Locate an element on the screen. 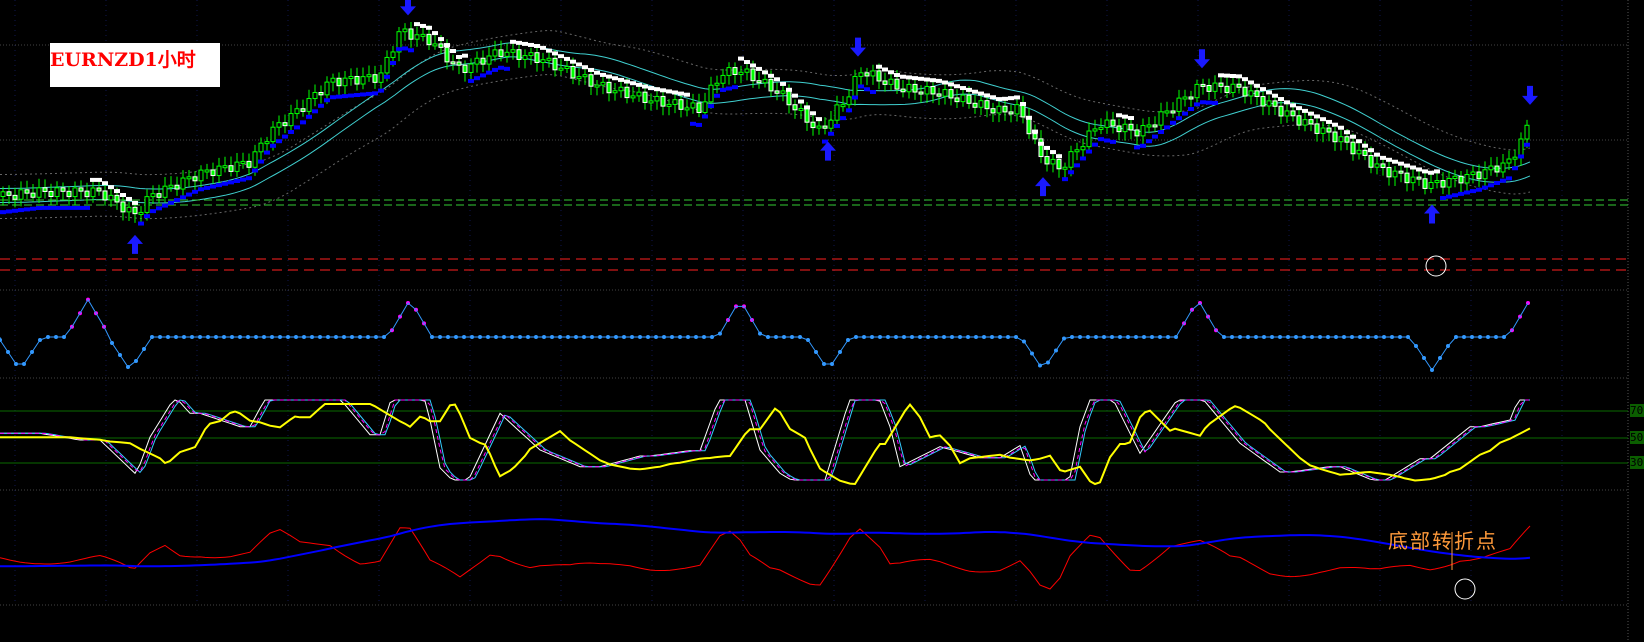  sell-arrow-icon is located at coordinates (1530, 95).